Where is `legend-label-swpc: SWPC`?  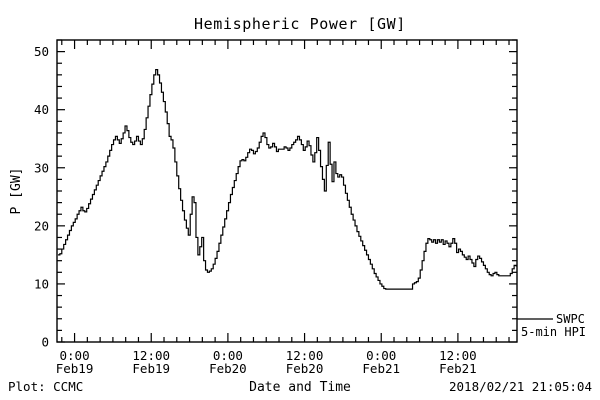
legend-label-swpc: SWPC is located at coordinates (570, 319).